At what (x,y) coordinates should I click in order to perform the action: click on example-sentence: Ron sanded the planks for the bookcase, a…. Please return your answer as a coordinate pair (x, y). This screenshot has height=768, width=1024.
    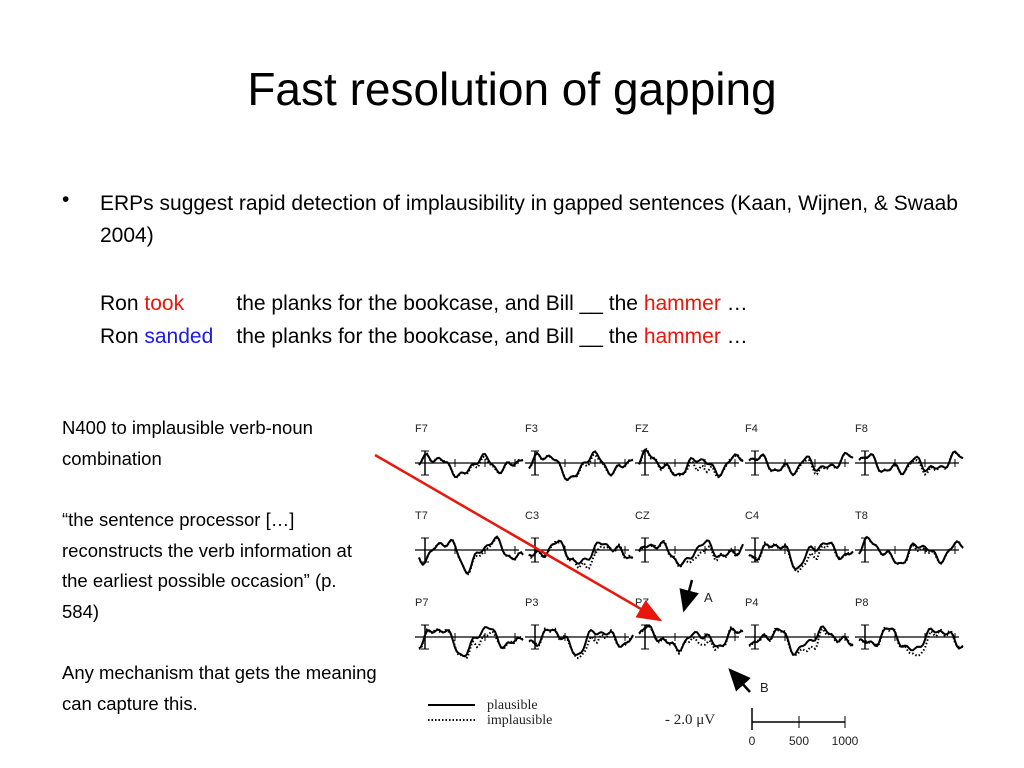
    Looking at the image, I should click on (424, 337).